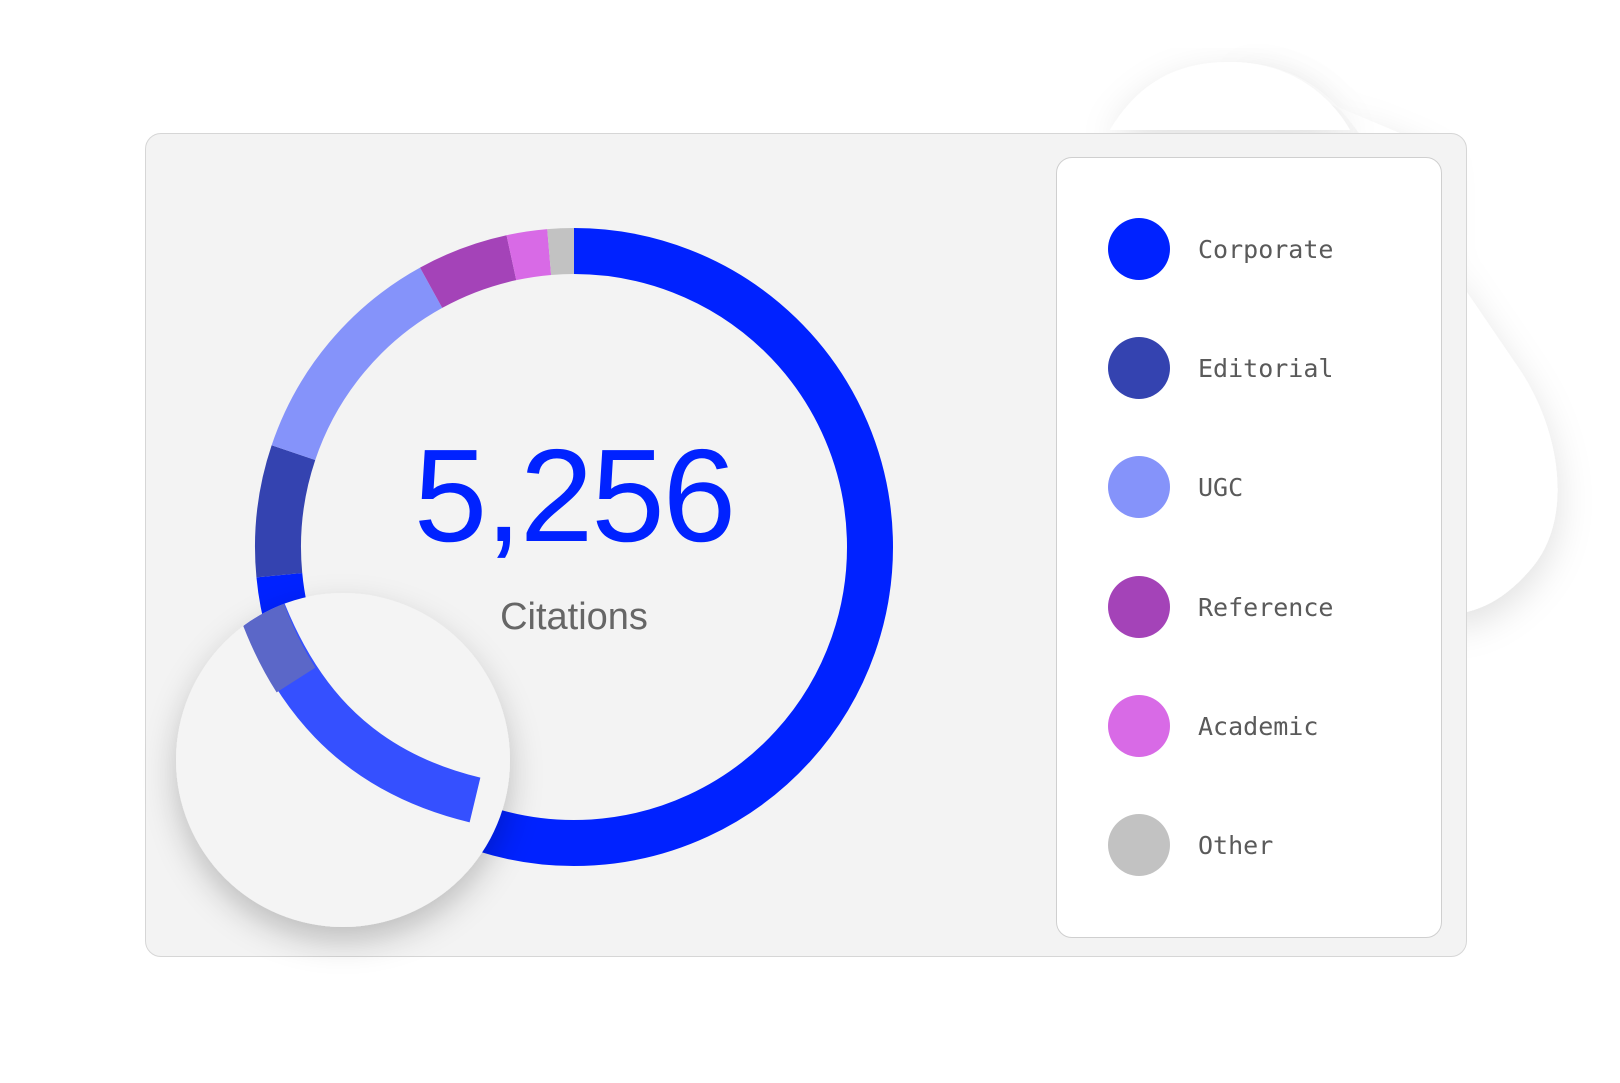 This screenshot has height=1083, width=1620. Describe the element at coordinates (1266, 368) in the screenshot. I see `legend-label: Editorial` at that location.